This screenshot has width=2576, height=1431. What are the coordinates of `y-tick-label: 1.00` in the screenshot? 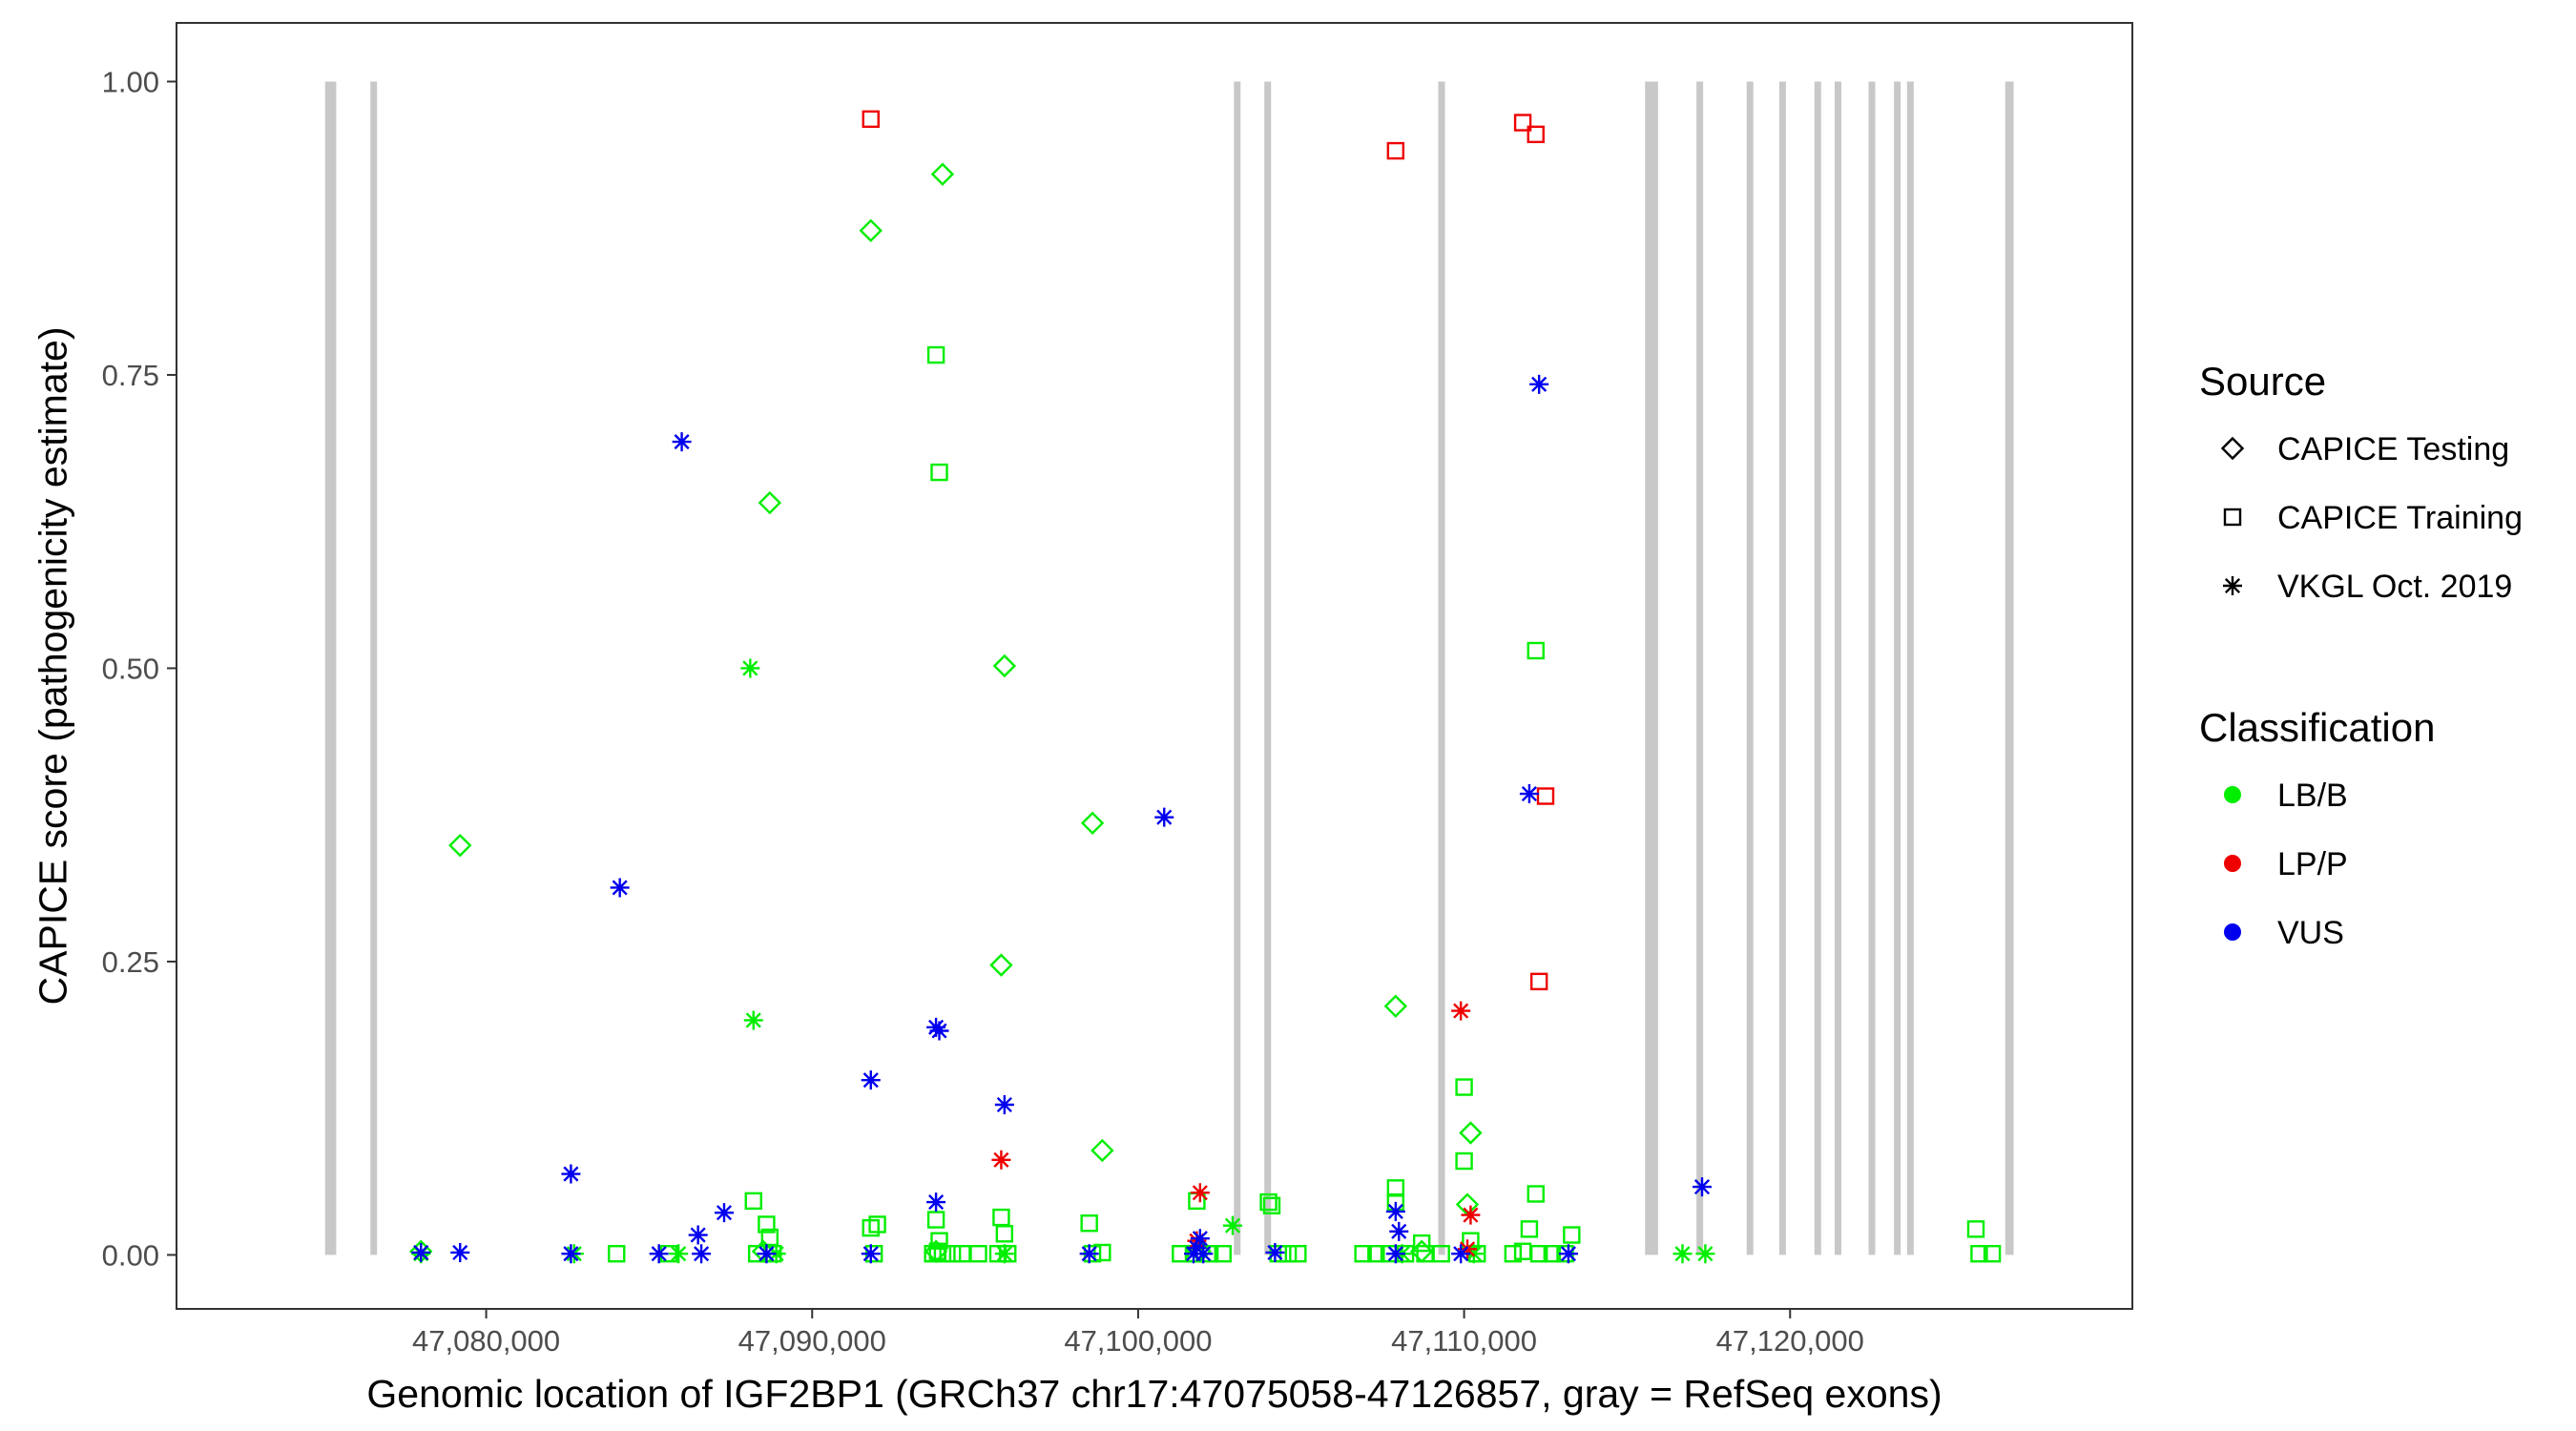 It's located at (130, 81).